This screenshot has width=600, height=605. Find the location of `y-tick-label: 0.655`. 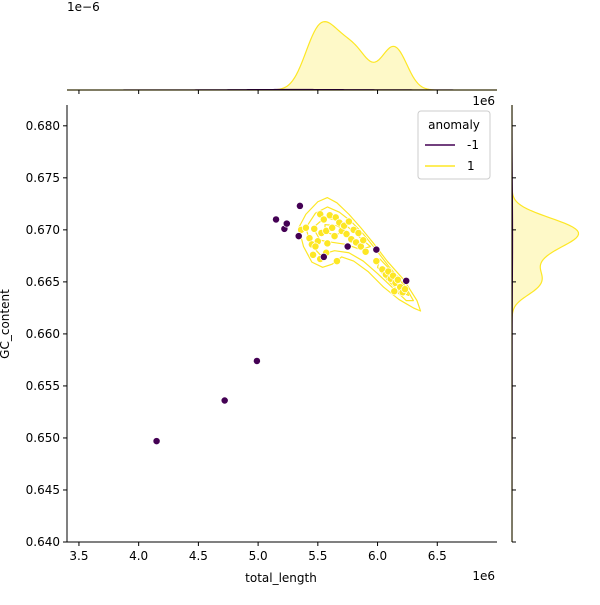

y-tick-label: 0.655 is located at coordinates (43, 386).